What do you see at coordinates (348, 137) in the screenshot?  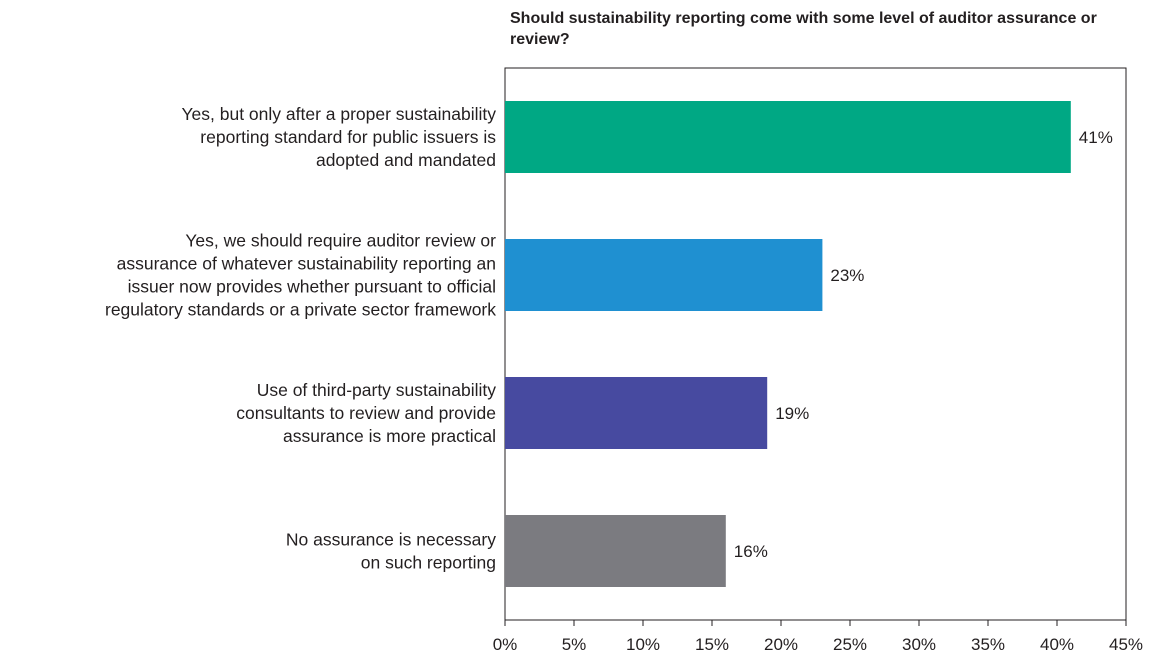 I see `category-label: reporting standard for public issuers is` at bounding box center [348, 137].